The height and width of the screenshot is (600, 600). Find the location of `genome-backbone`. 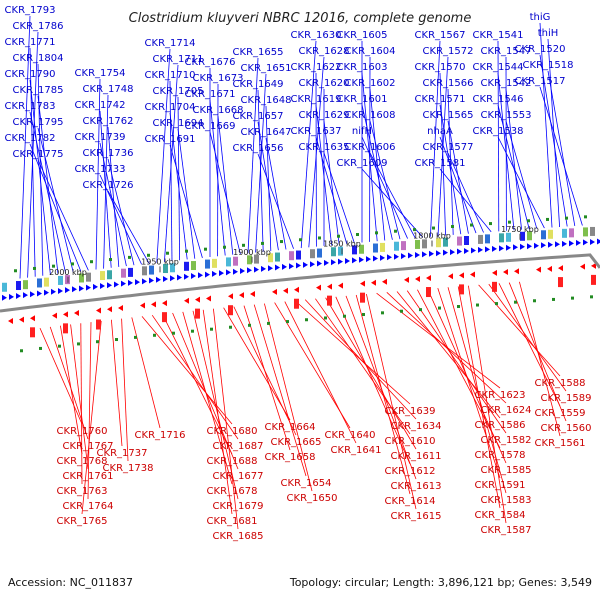

genome-backbone is located at coordinates (300, 283).